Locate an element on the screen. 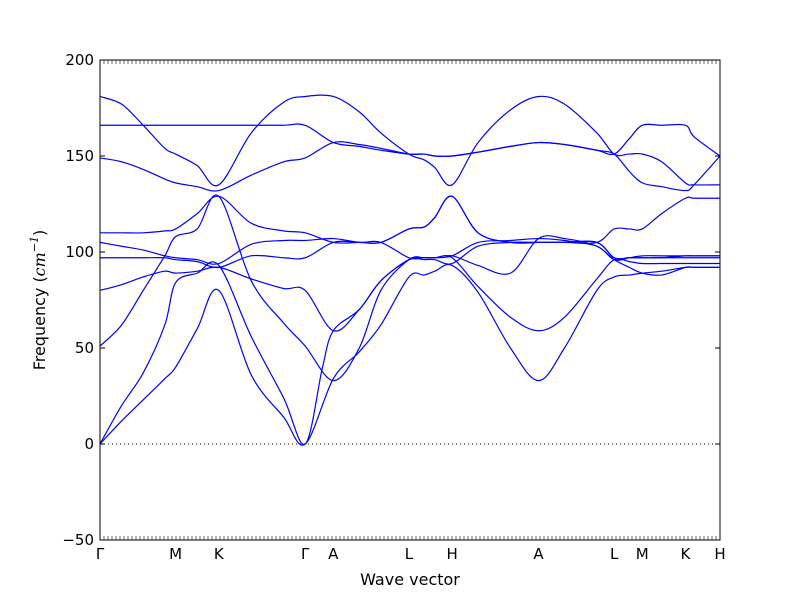  y-tick-label: −50 is located at coordinates (78, 540).